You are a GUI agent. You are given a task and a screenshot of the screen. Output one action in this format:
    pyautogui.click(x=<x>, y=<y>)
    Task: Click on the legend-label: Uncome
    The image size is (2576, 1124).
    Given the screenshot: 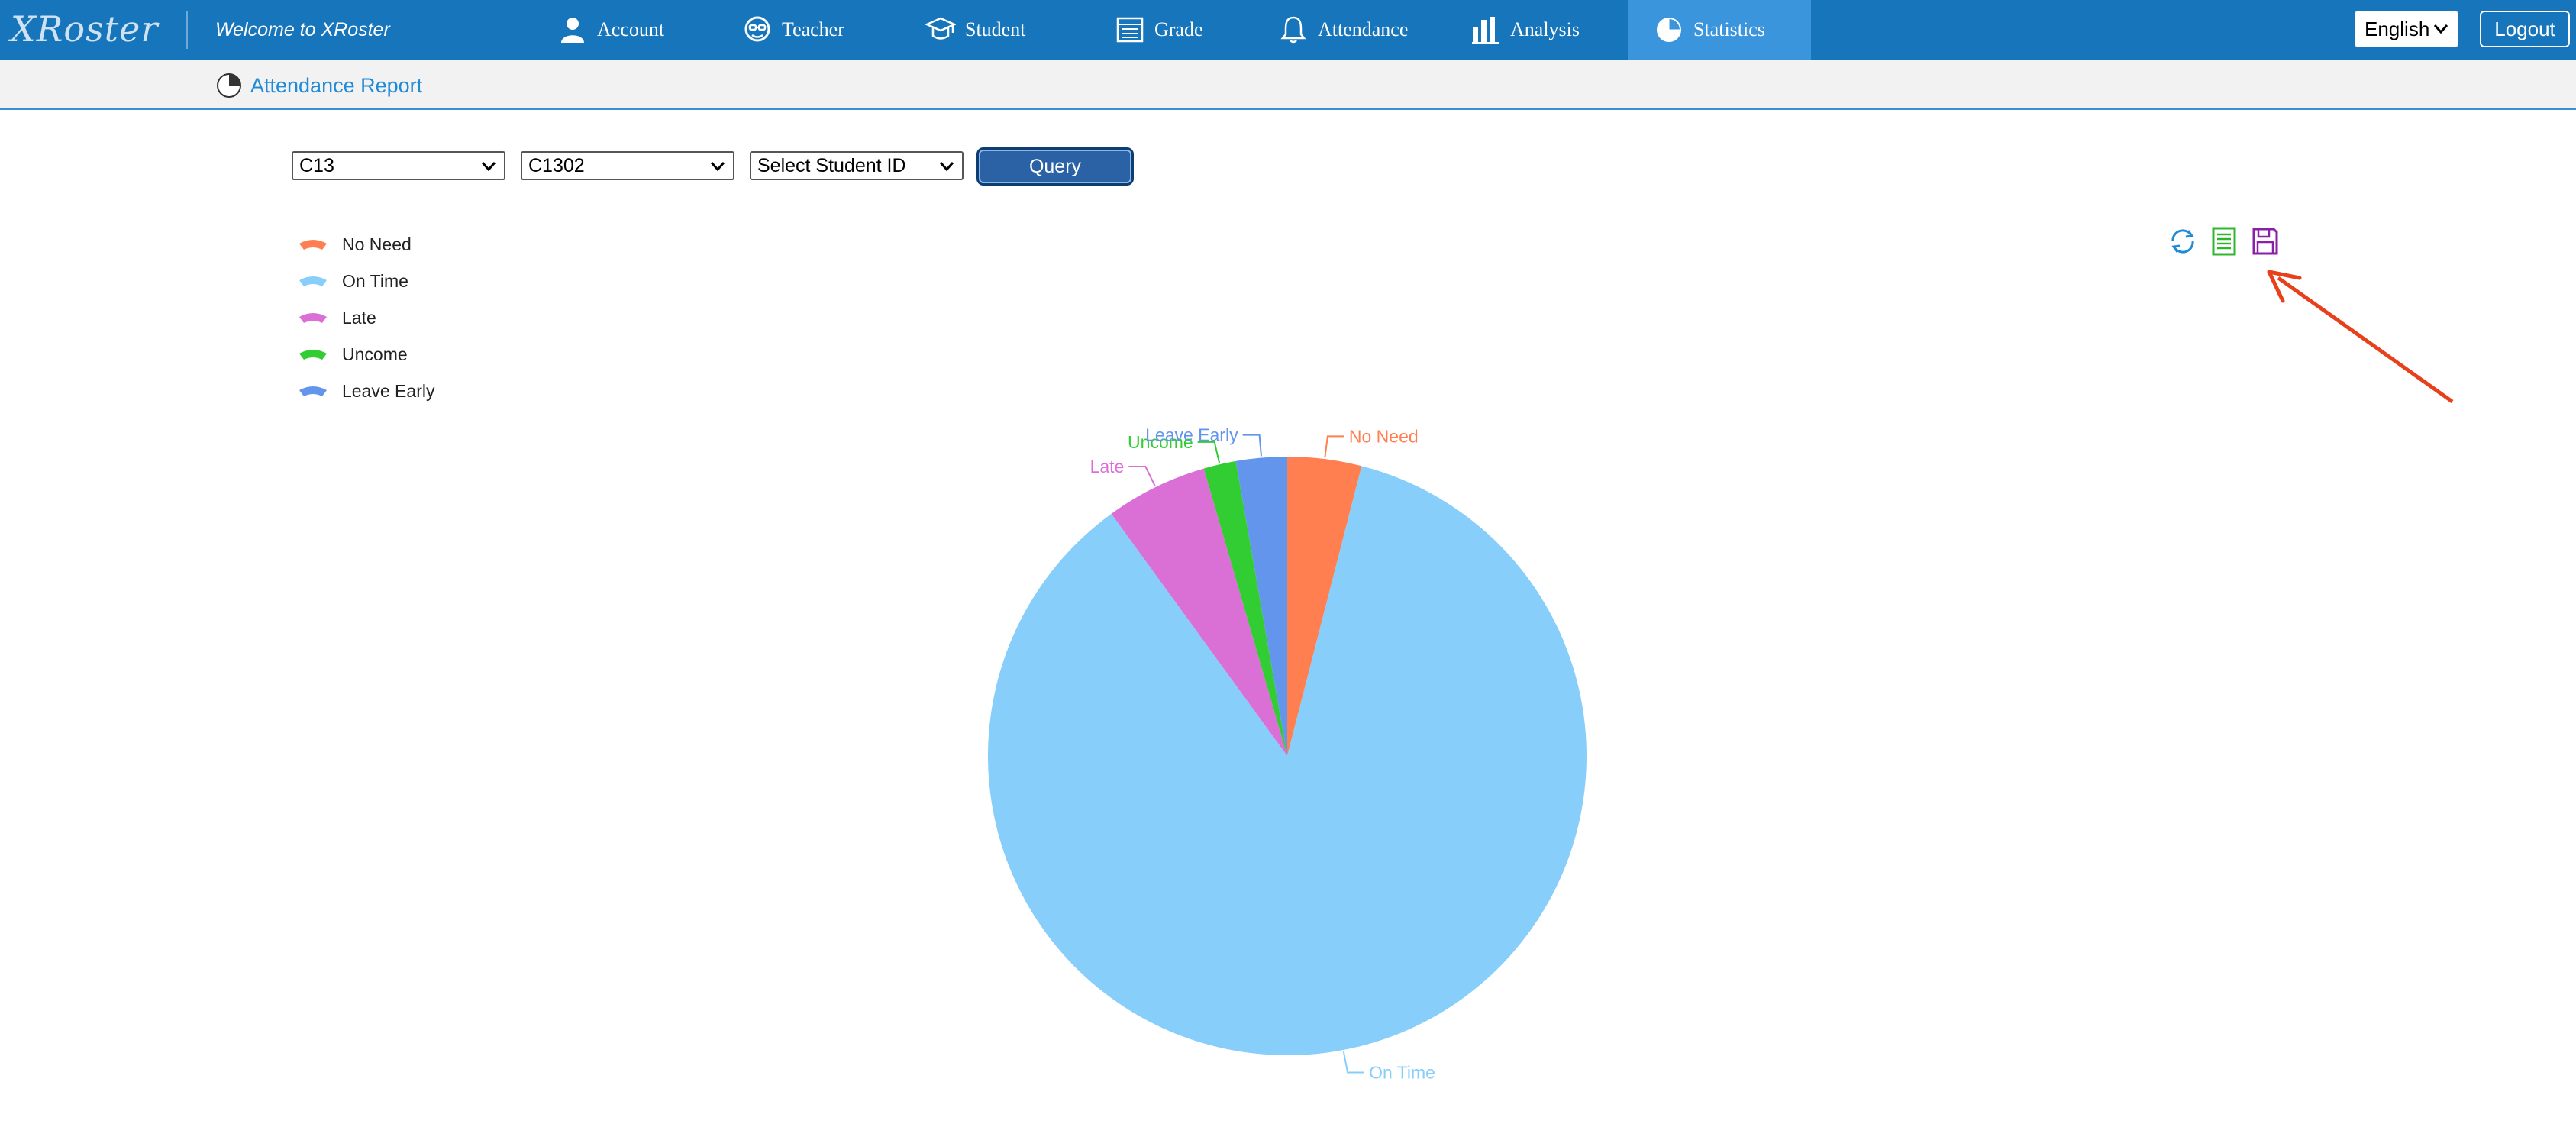 What is the action you would take?
    pyautogui.click(x=375, y=354)
    